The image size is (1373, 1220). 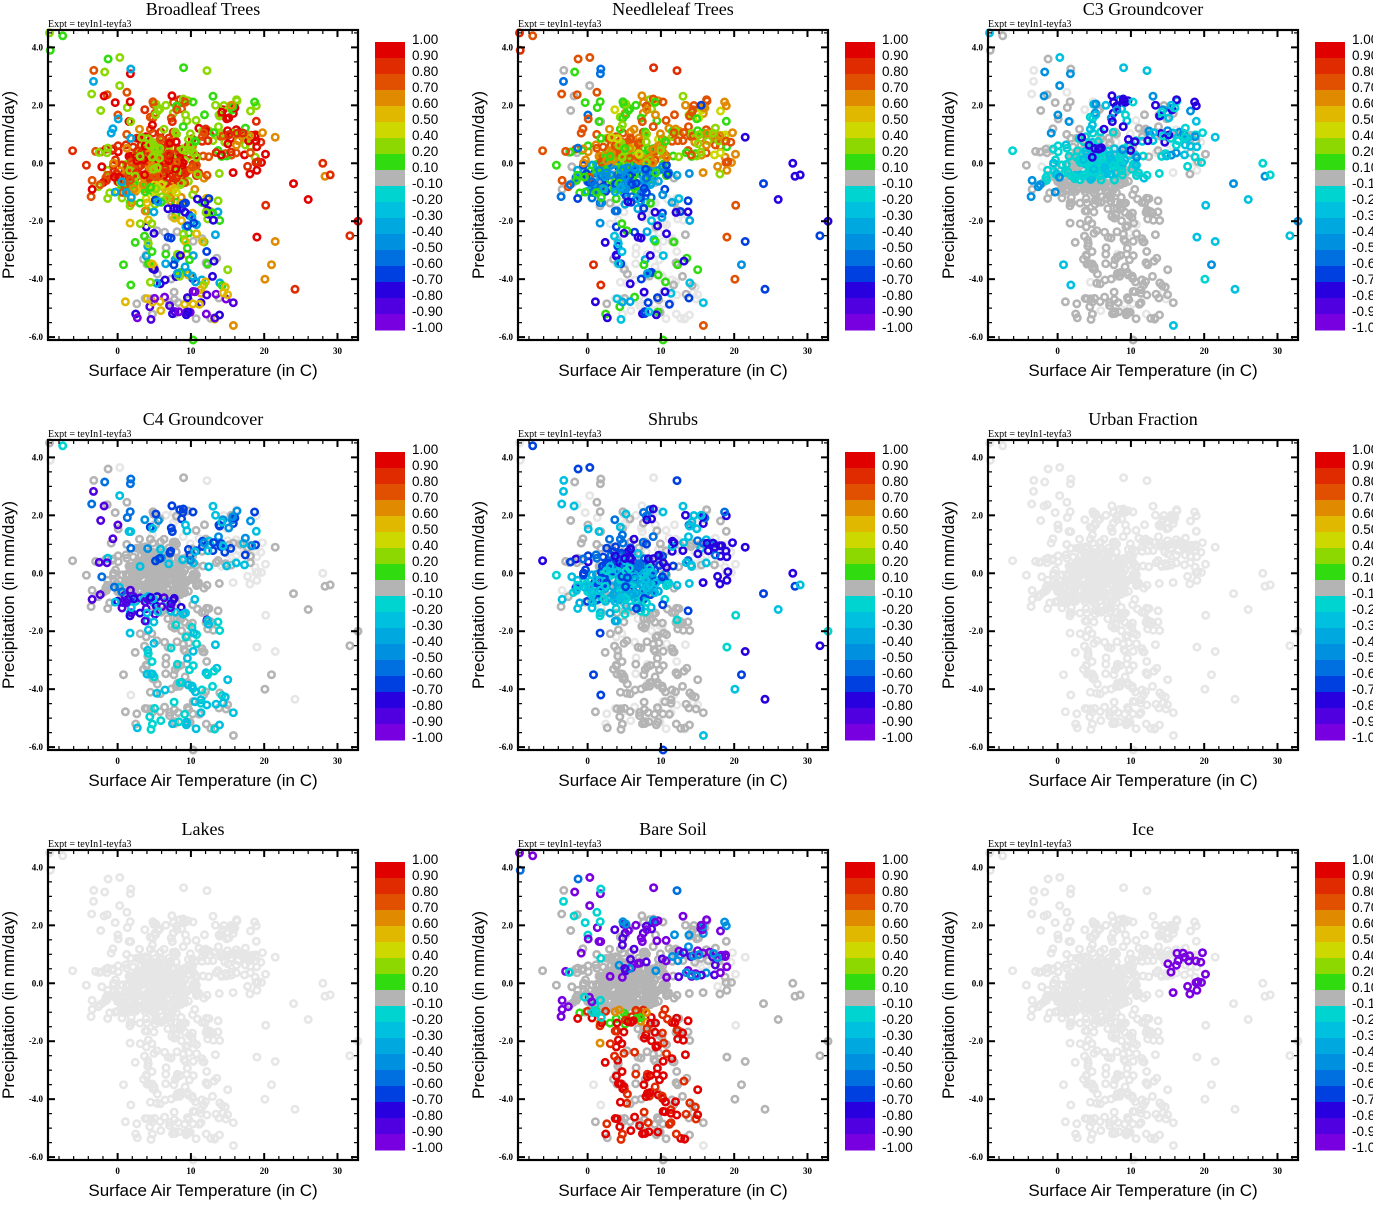 What do you see at coordinates (89, 24) in the screenshot?
I see `experiment-annotation: Expt = teyIn1-teyfa3` at bounding box center [89, 24].